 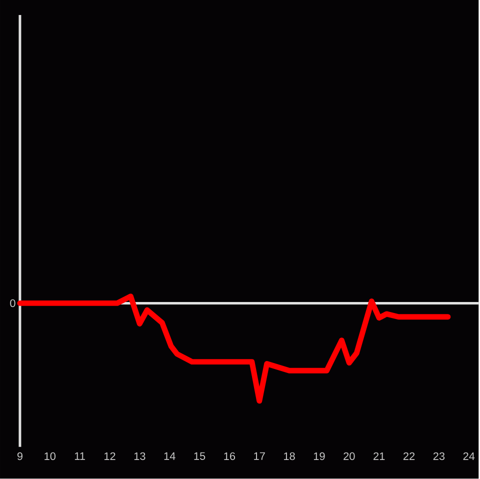 What do you see at coordinates (289, 456) in the screenshot?
I see `x-tick-label: 18` at bounding box center [289, 456].